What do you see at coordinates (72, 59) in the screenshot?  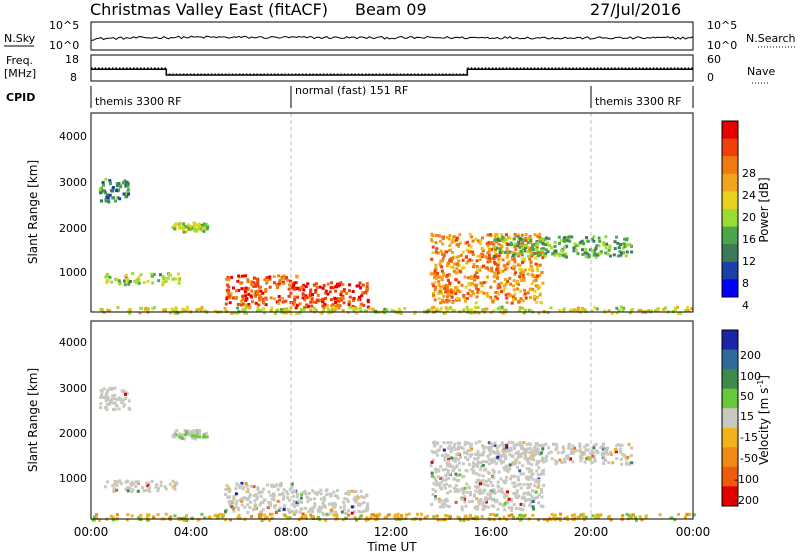 I see `freq-ytick-top: 18` at bounding box center [72, 59].